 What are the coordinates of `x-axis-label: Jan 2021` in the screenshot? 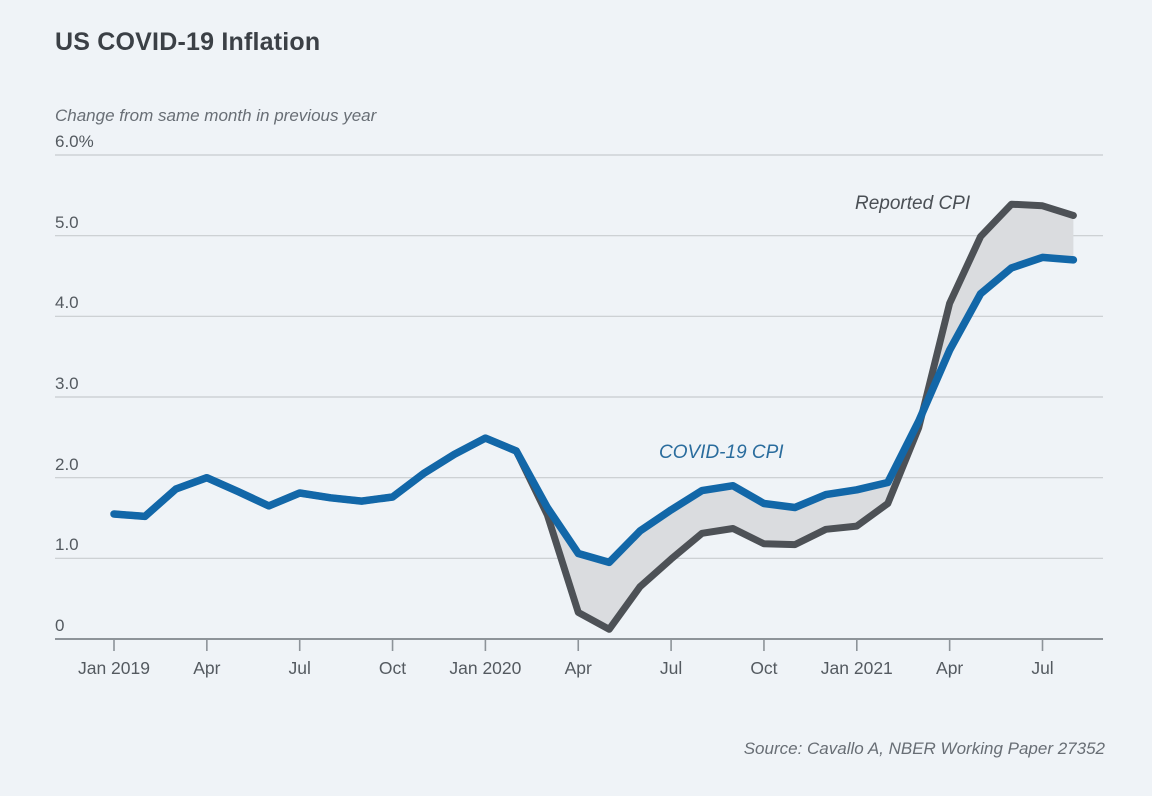 It's located at (856, 668).